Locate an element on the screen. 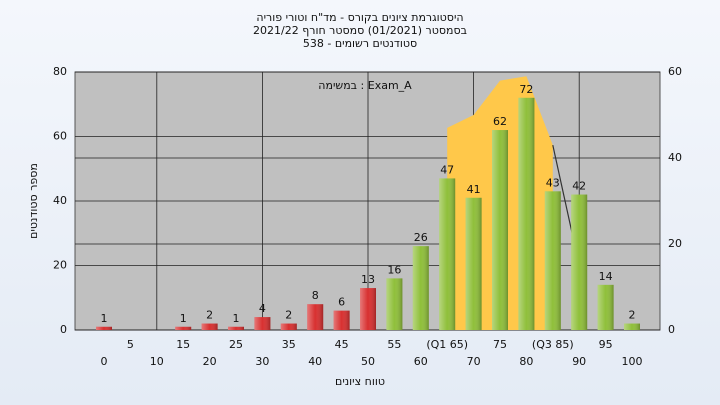 The height and width of the screenshot is (405, 720). x-tick-label: 40 is located at coordinates (315, 361).